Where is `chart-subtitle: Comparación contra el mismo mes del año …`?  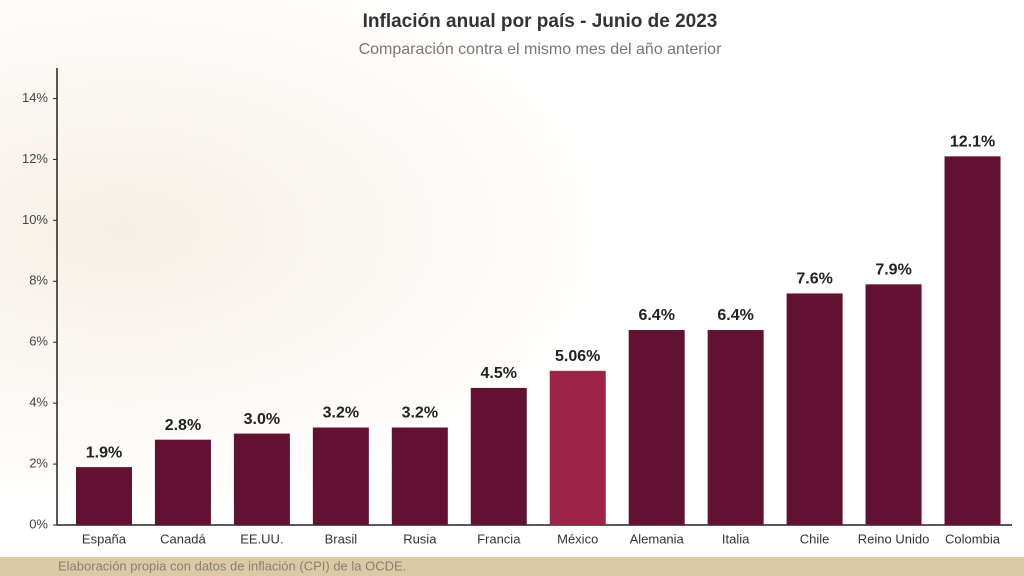 chart-subtitle: Comparación contra el mismo mes del año … is located at coordinates (541, 49).